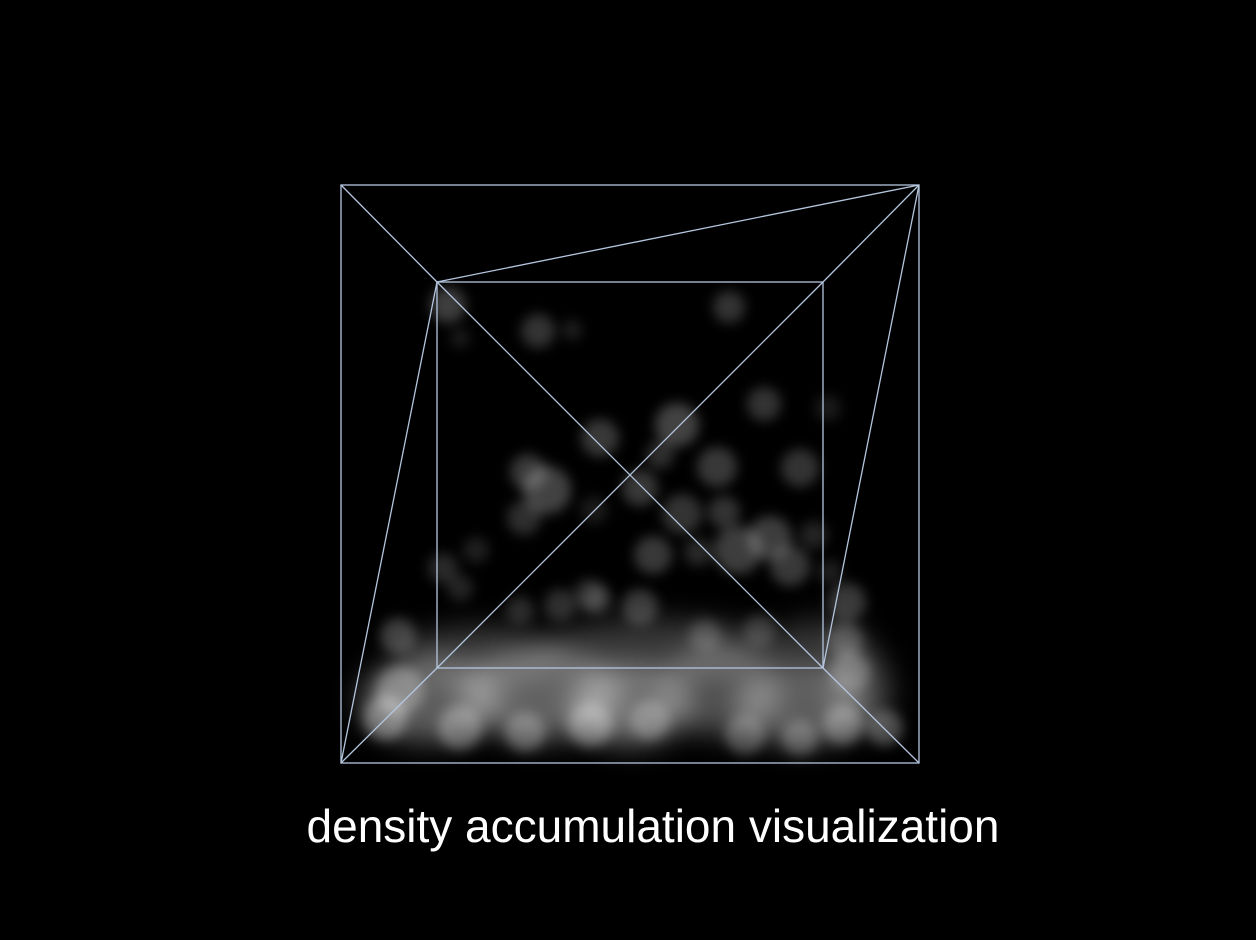 The width and height of the screenshot is (1256, 940). What do you see at coordinates (633, 671) in the screenshot?
I see `density-bed-blobs` at bounding box center [633, 671].